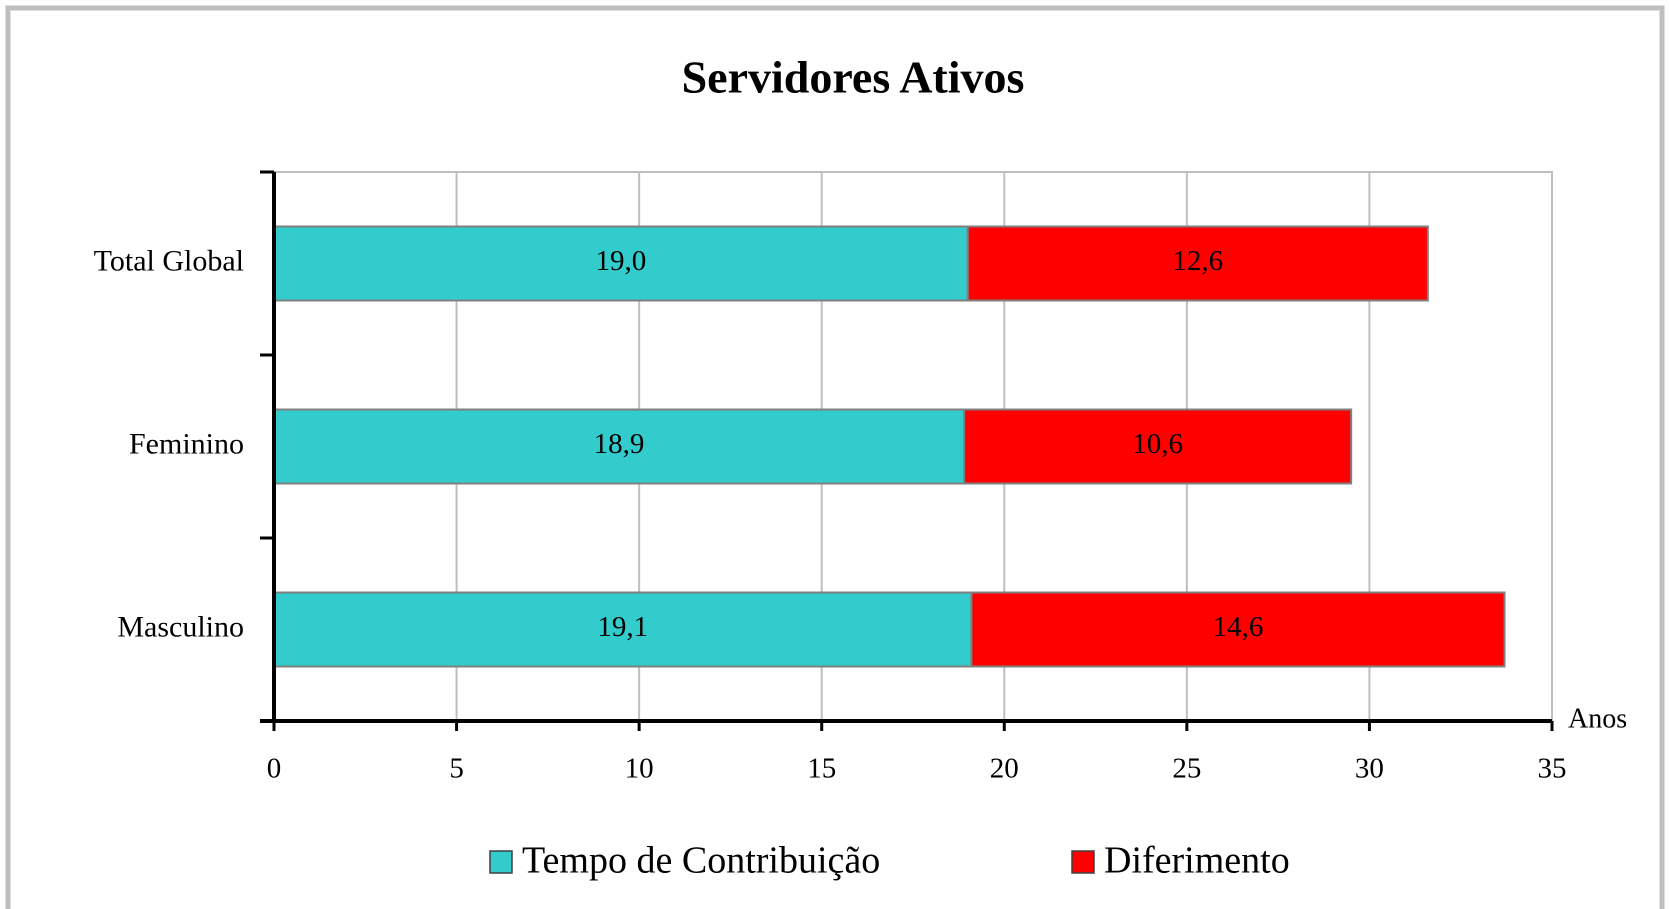  What do you see at coordinates (621, 261) in the screenshot?
I see `value-label: 19,0` at bounding box center [621, 261].